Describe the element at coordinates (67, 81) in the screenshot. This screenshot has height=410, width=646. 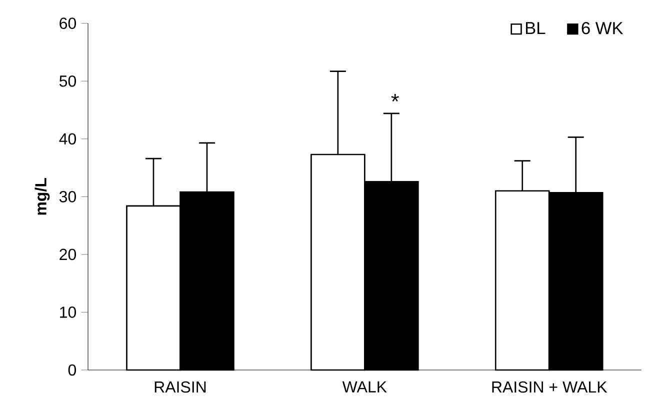
I see `y-tick-label: 50` at that location.